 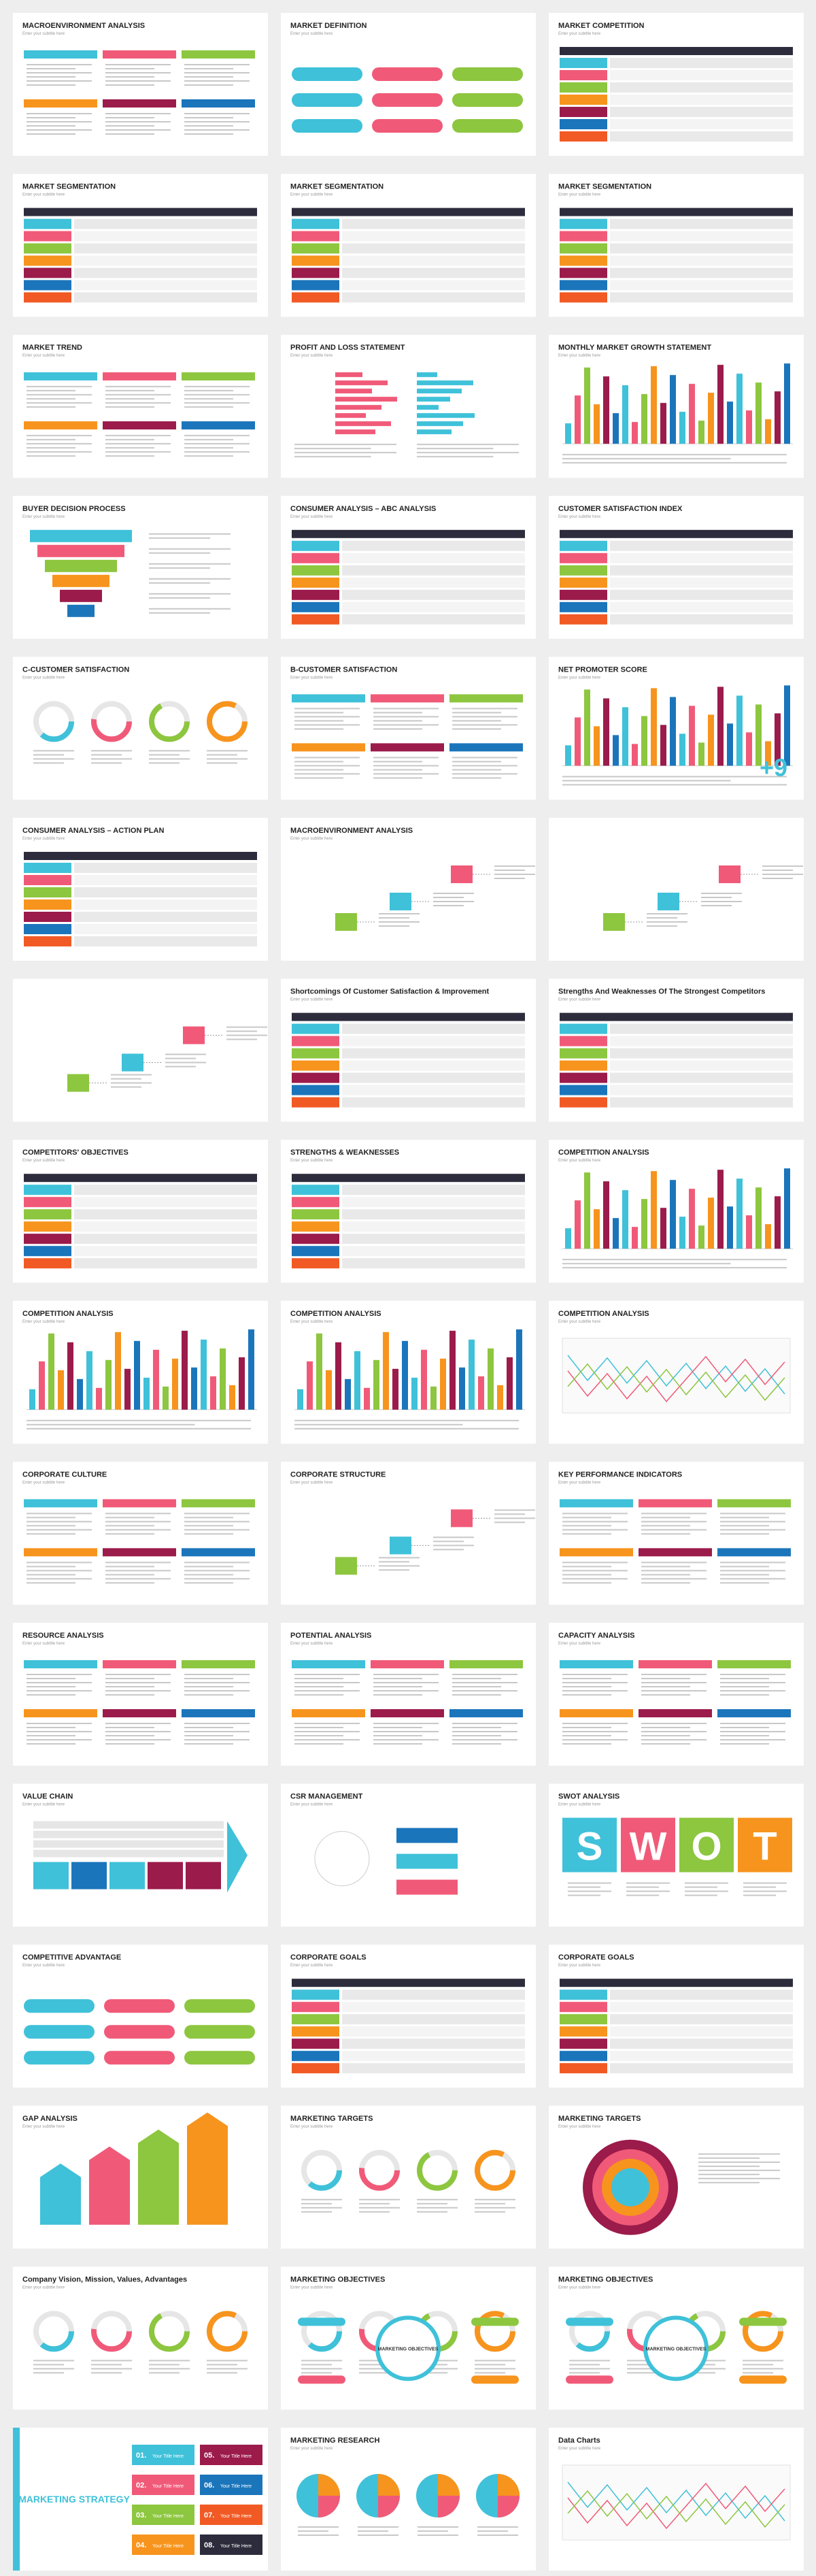 I want to click on plot-area, so click(x=677, y=1376).